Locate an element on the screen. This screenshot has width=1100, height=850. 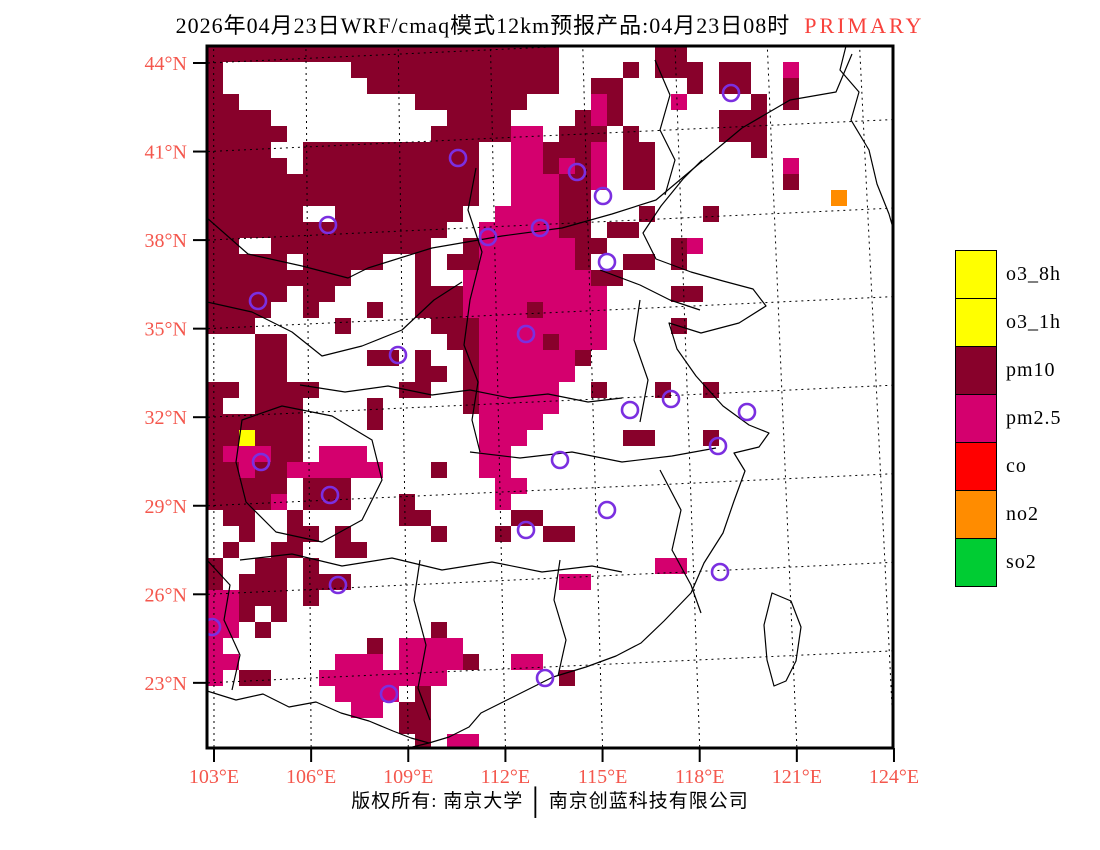
lat-tick-label: 44°N is located at coordinates (166, 64).